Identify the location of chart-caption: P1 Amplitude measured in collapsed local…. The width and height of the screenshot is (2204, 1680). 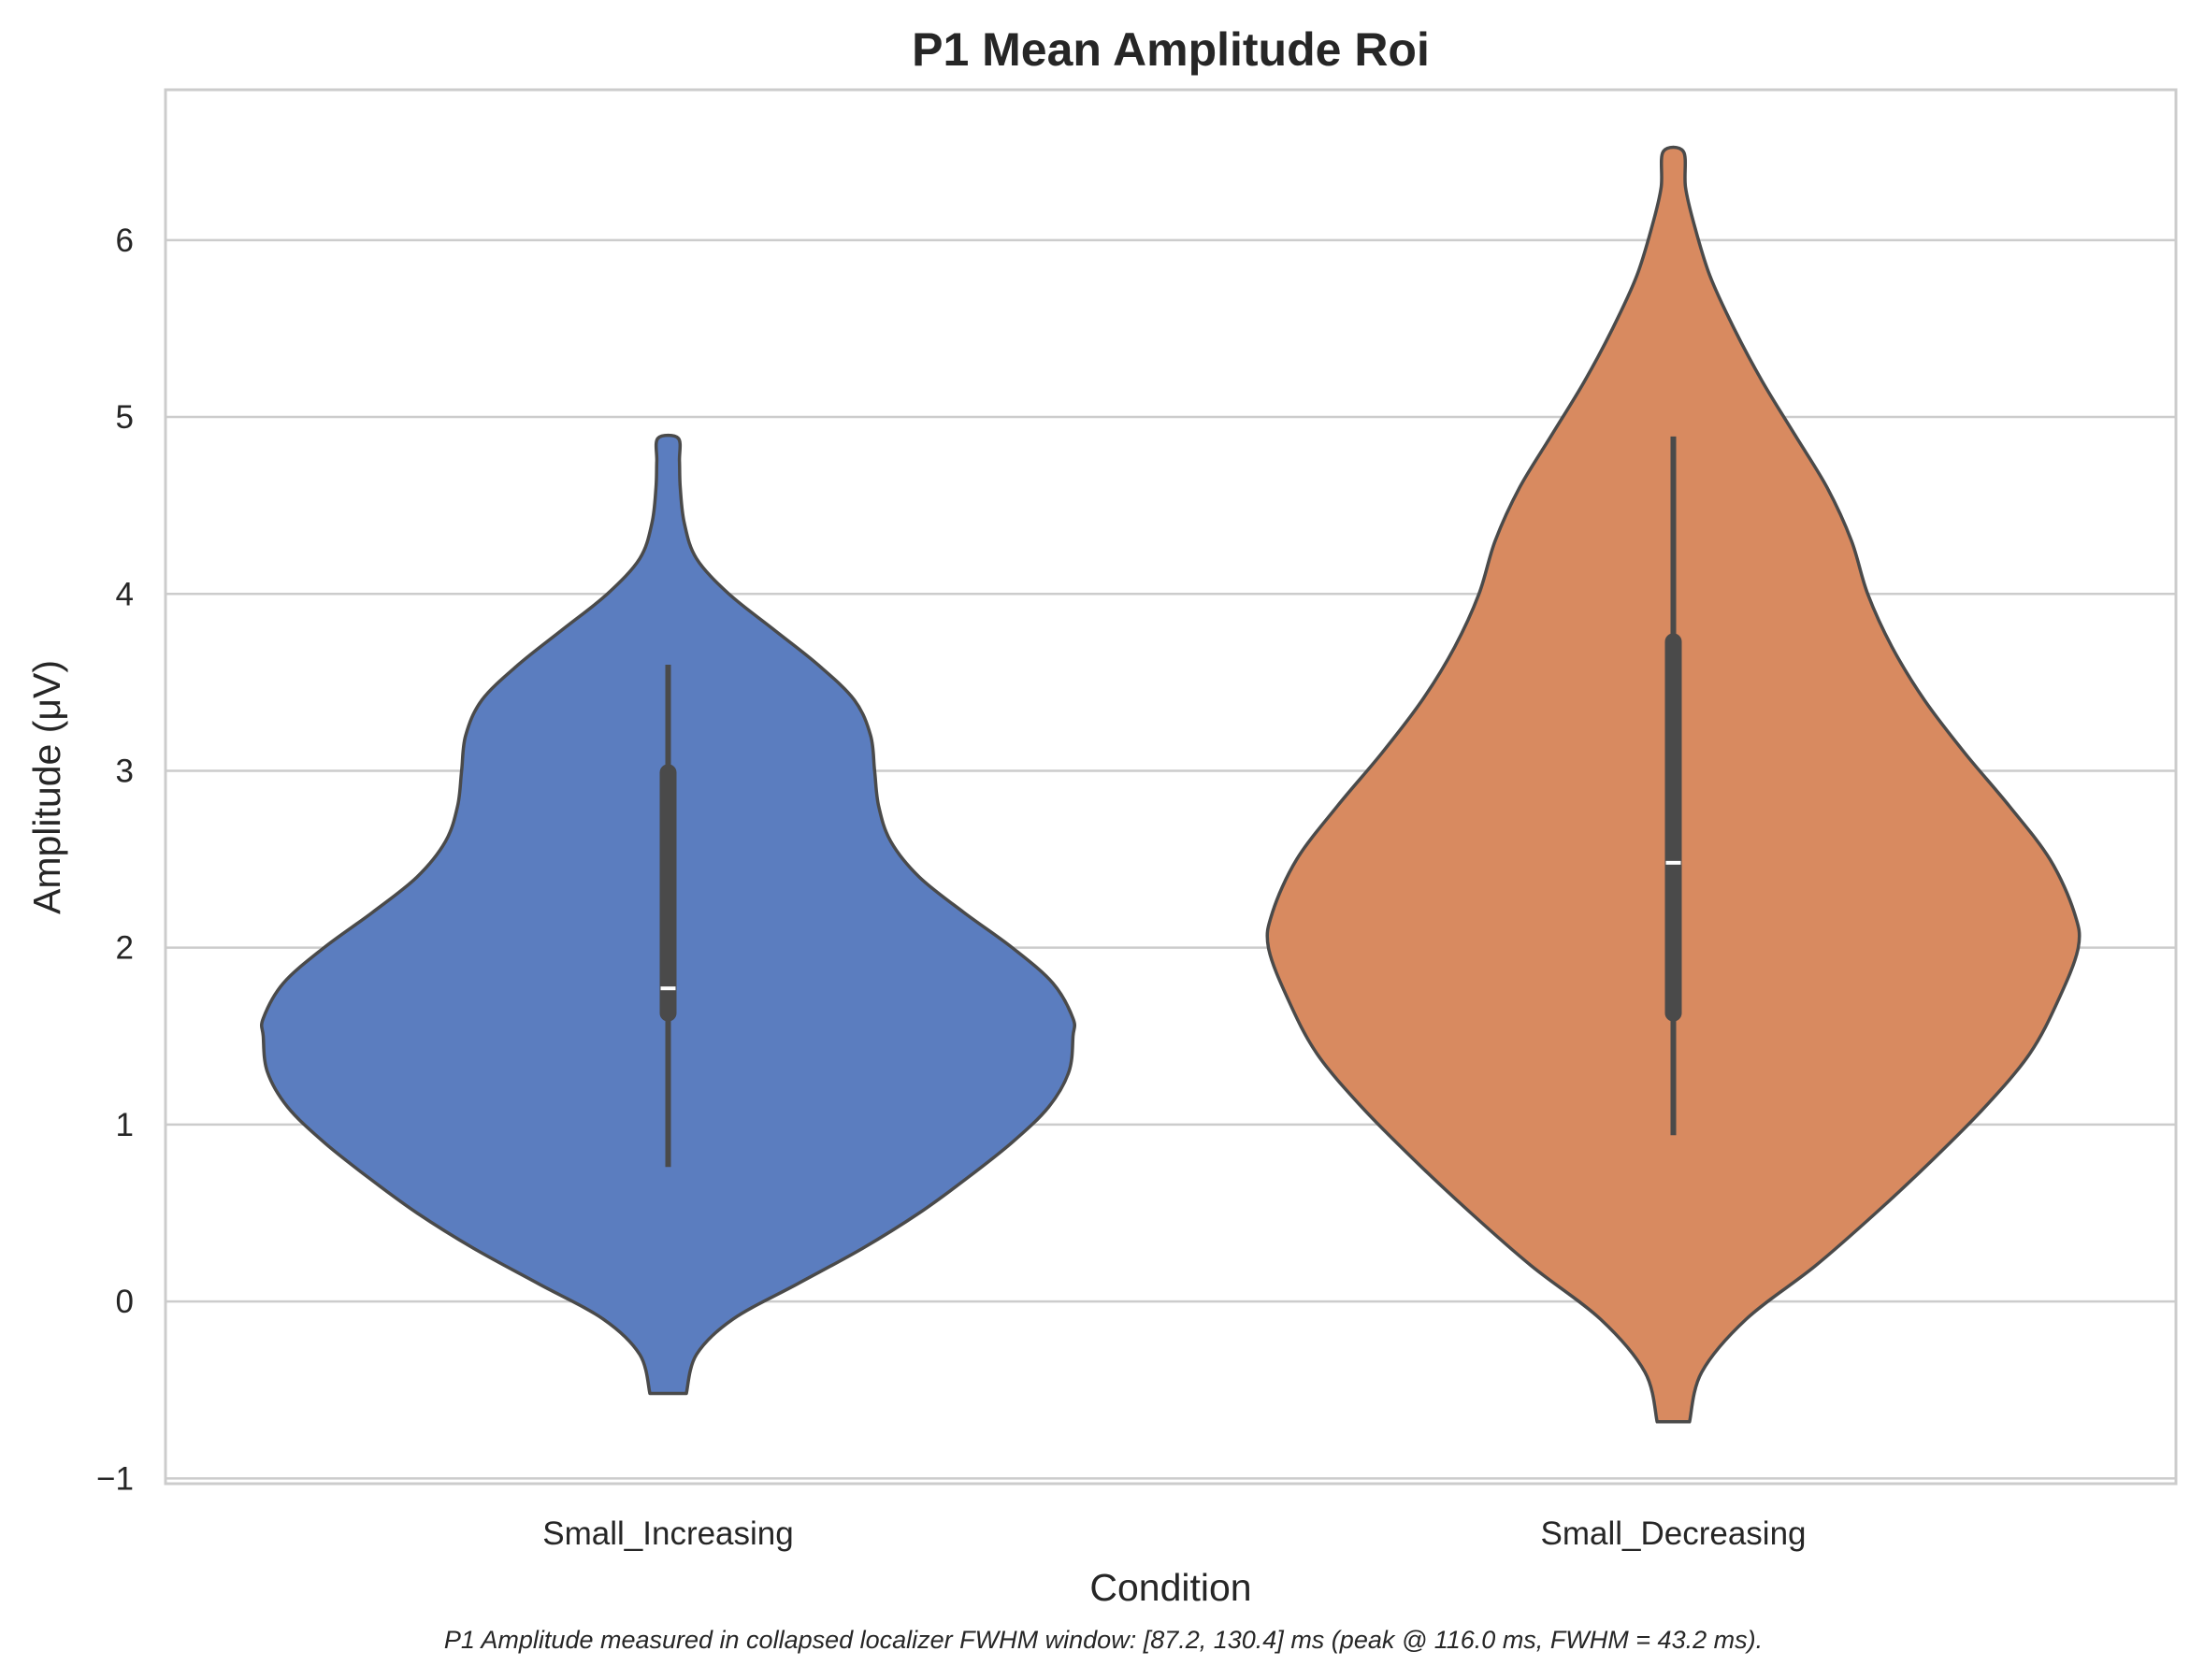
(1103, 1640).